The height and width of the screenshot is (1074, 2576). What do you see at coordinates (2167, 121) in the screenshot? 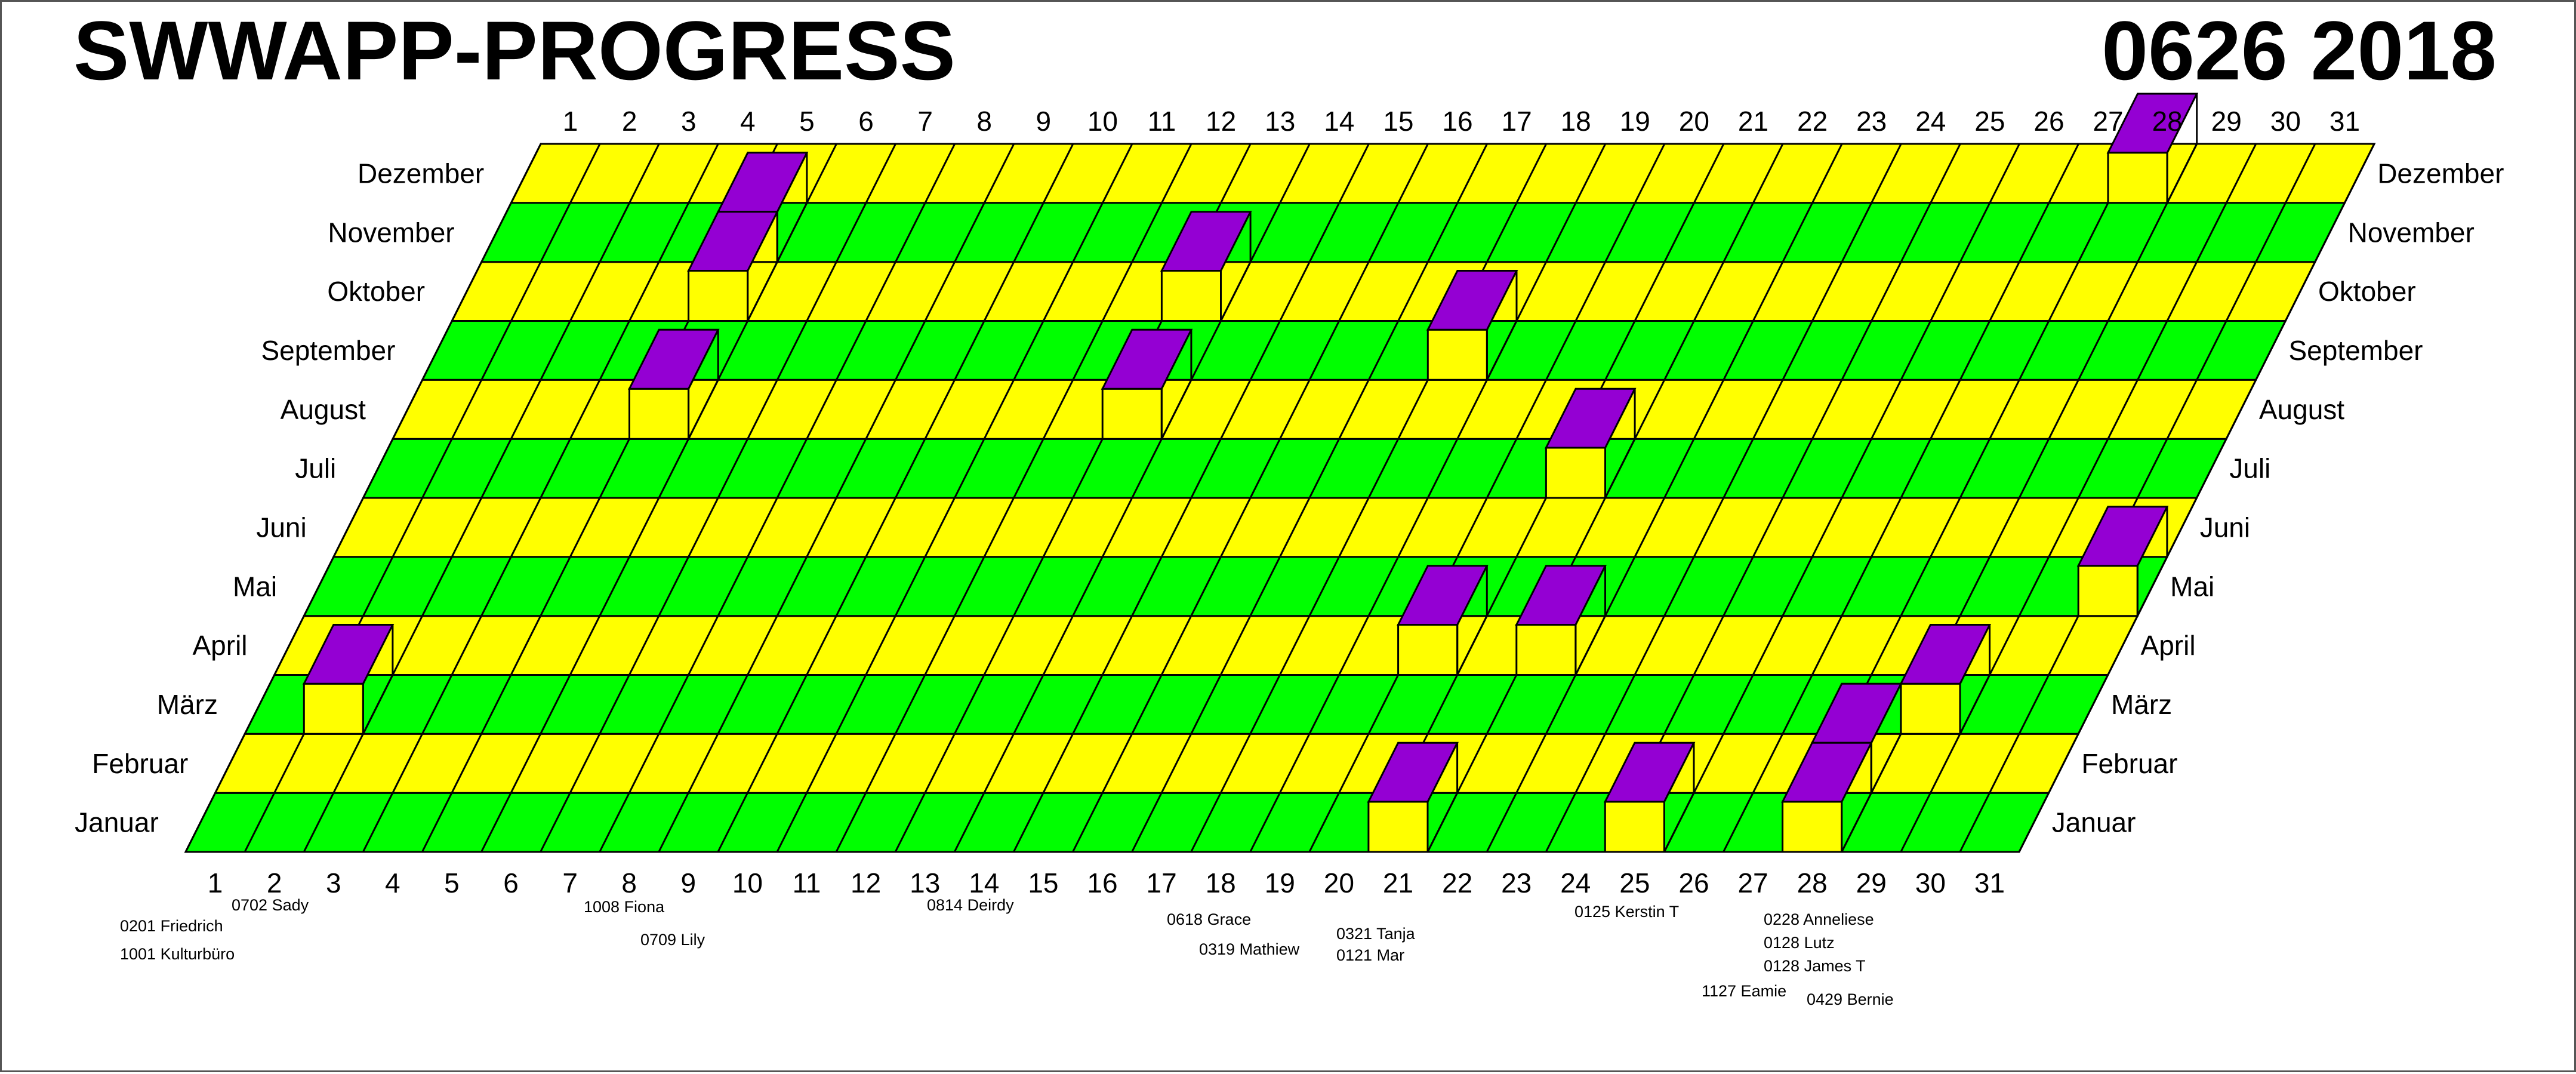
I see `day-tick-top: 28` at bounding box center [2167, 121].